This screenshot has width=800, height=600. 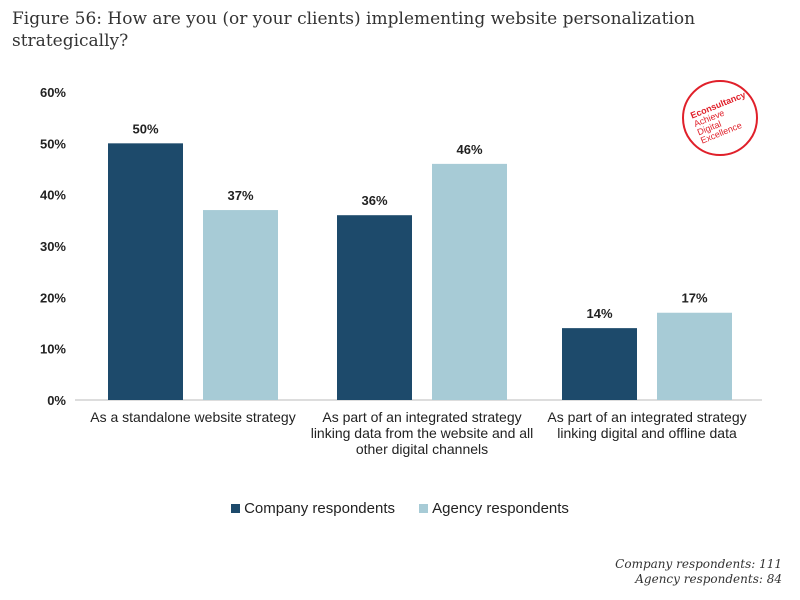 What do you see at coordinates (236, 508) in the screenshot?
I see `legend-swatch-company` at bounding box center [236, 508].